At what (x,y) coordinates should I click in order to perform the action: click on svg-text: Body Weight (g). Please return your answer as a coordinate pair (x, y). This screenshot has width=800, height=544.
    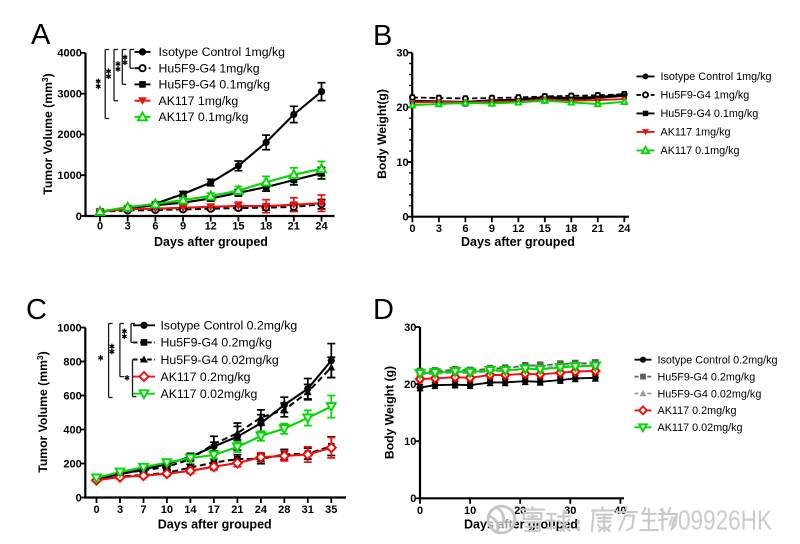
    Looking at the image, I should click on (390, 412).